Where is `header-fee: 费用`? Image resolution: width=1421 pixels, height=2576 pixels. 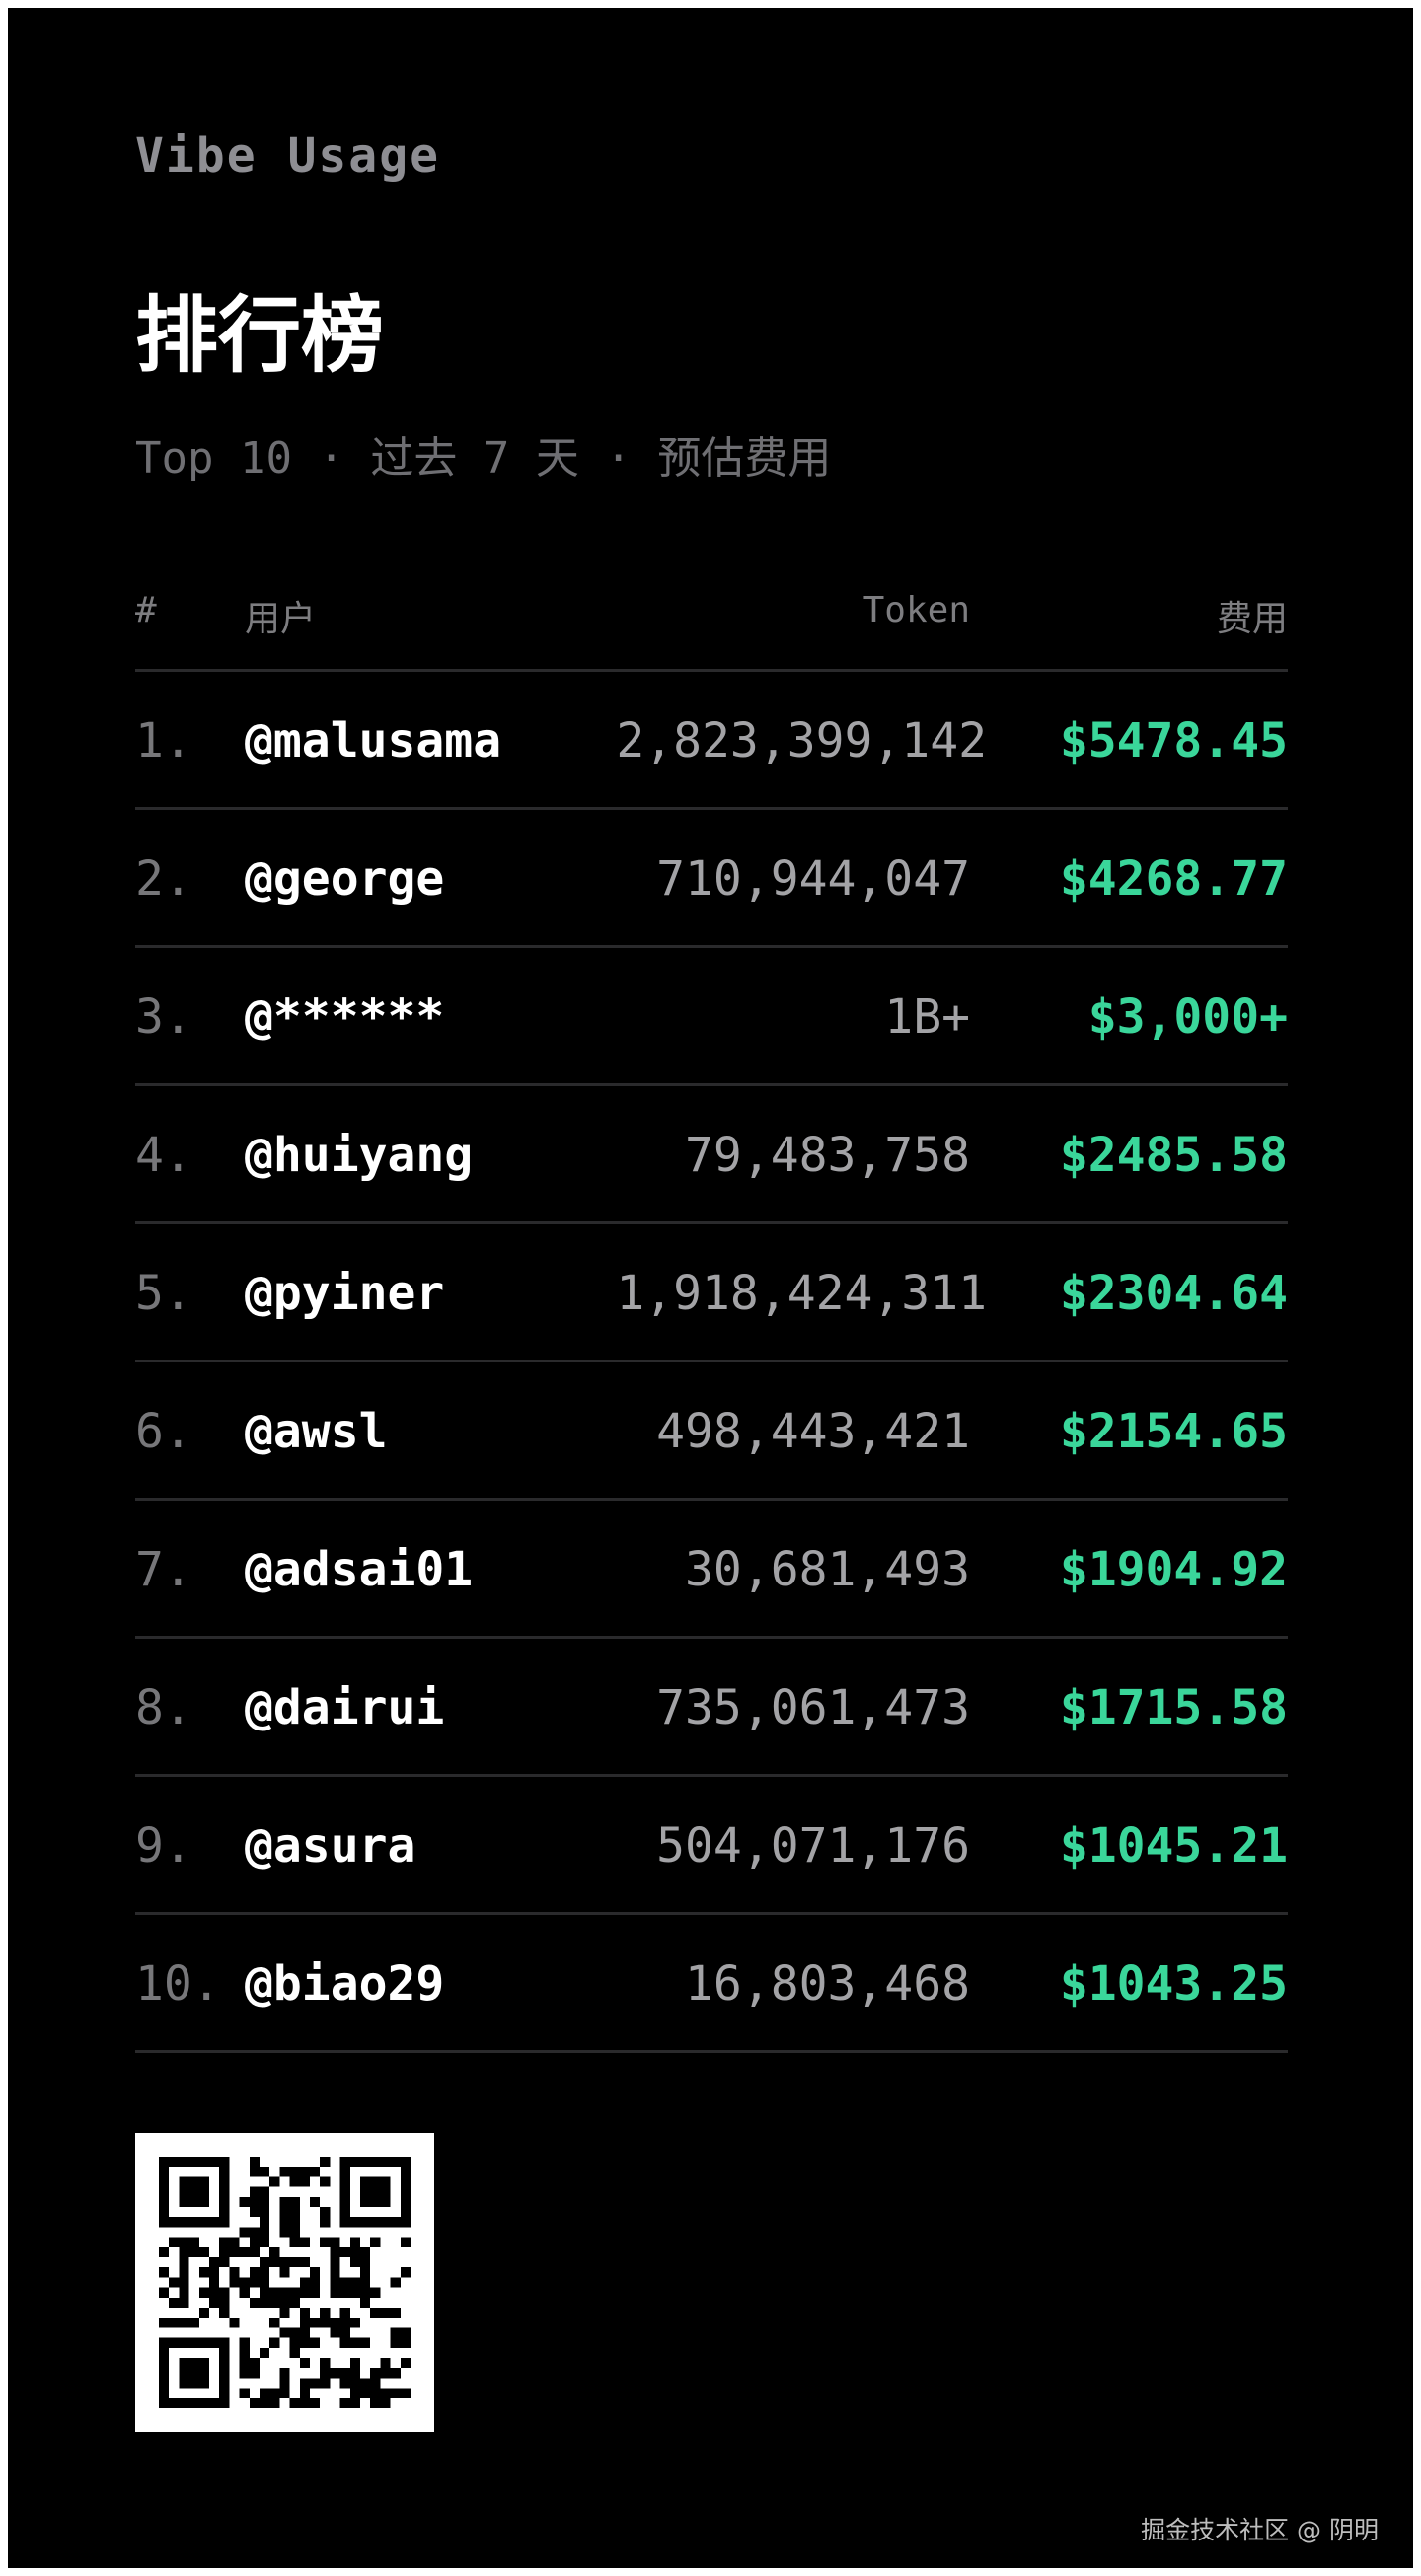 header-fee: 费用 is located at coordinates (1252, 619).